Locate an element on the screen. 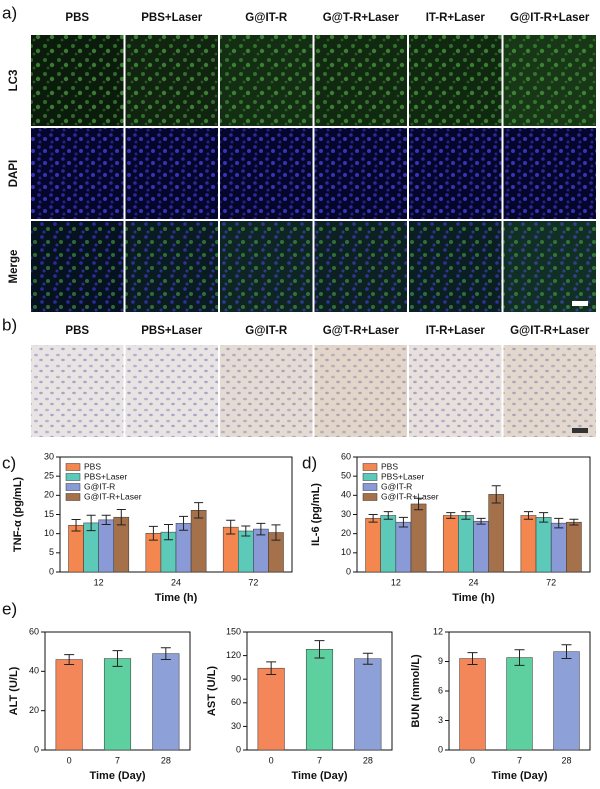 The image size is (600, 789). column-header: PBS is located at coordinates (77, 18).